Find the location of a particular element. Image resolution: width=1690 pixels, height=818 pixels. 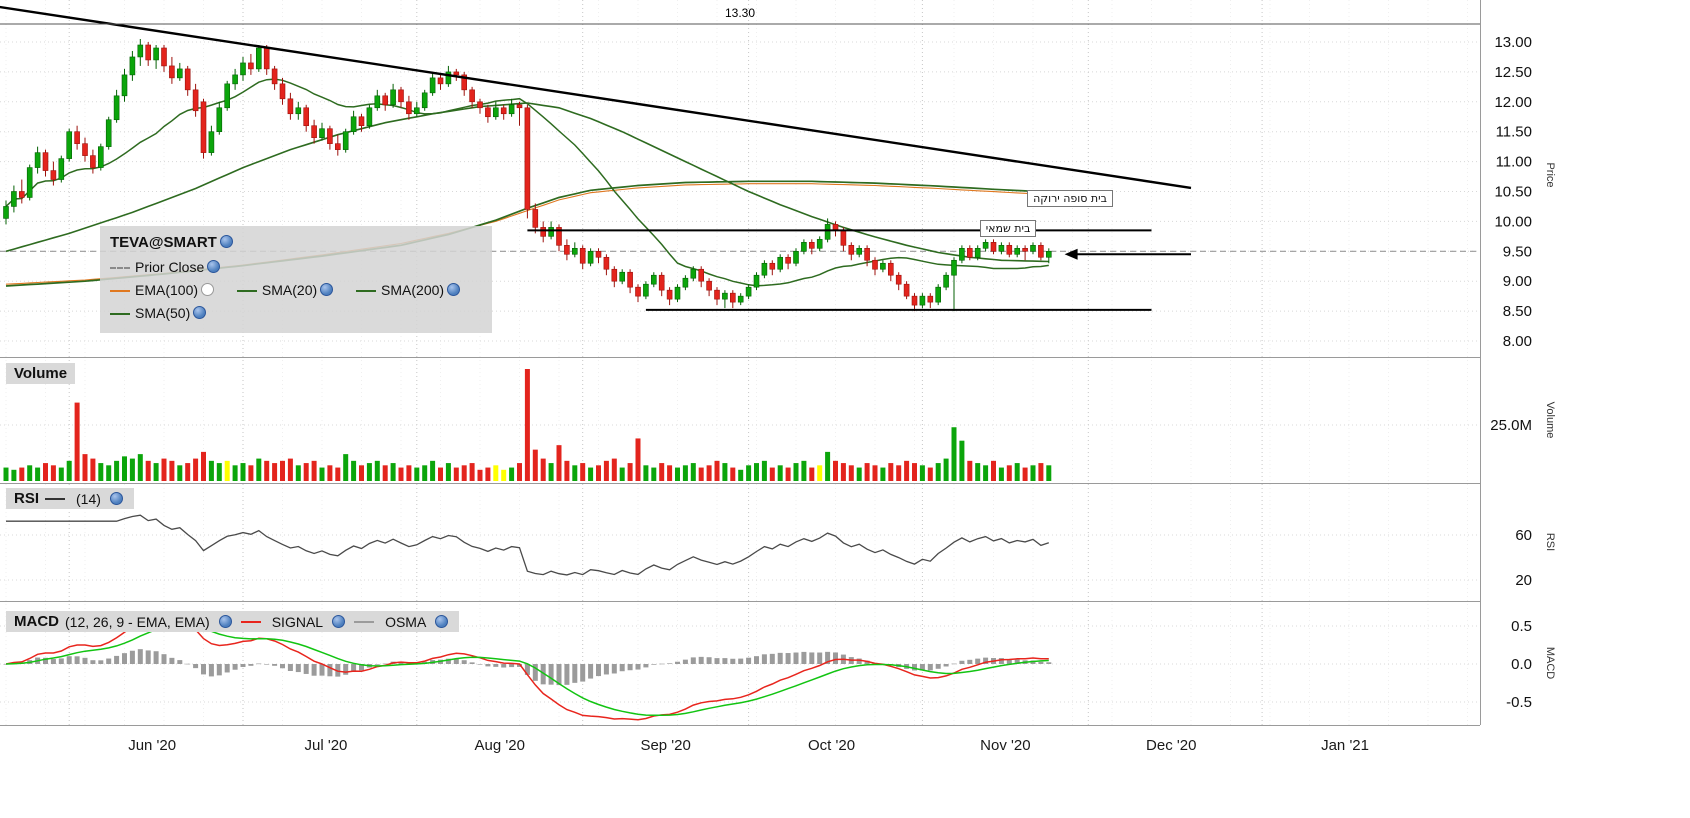

rsi-panel-header: RSI (14) is located at coordinates (70, 498).